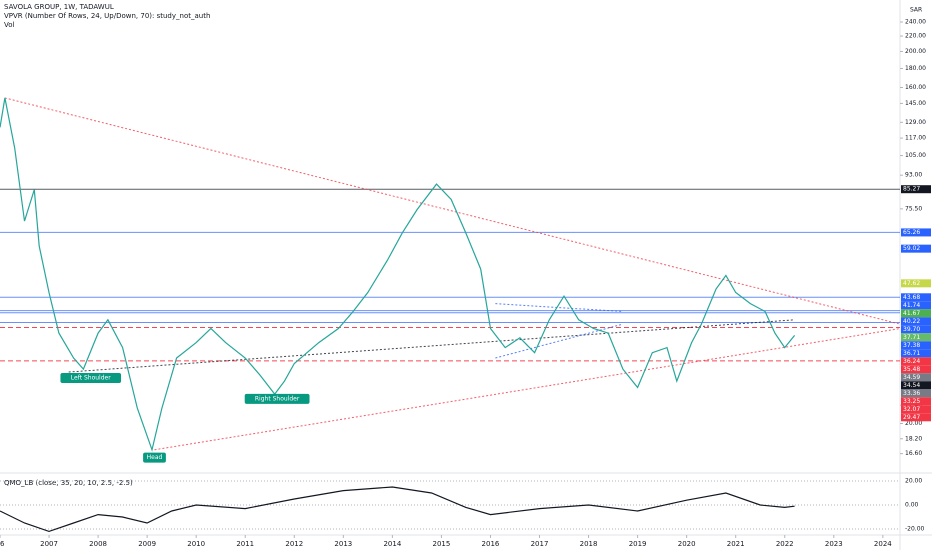 The width and height of the screenshot is (932, 554). What do you see at coordinates (911, 369) in the screenshot?
I see `price-label: 35.48` at bounding box center [911, 369].